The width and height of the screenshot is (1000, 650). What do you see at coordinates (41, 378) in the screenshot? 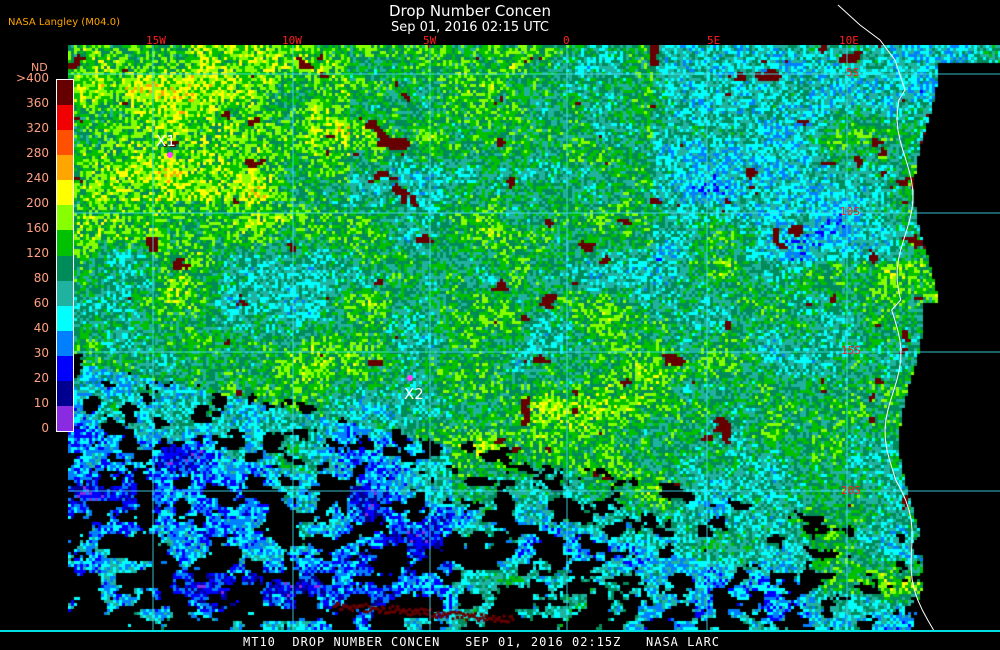
I see `legend-label: 20` at bounding box center [41, 378].